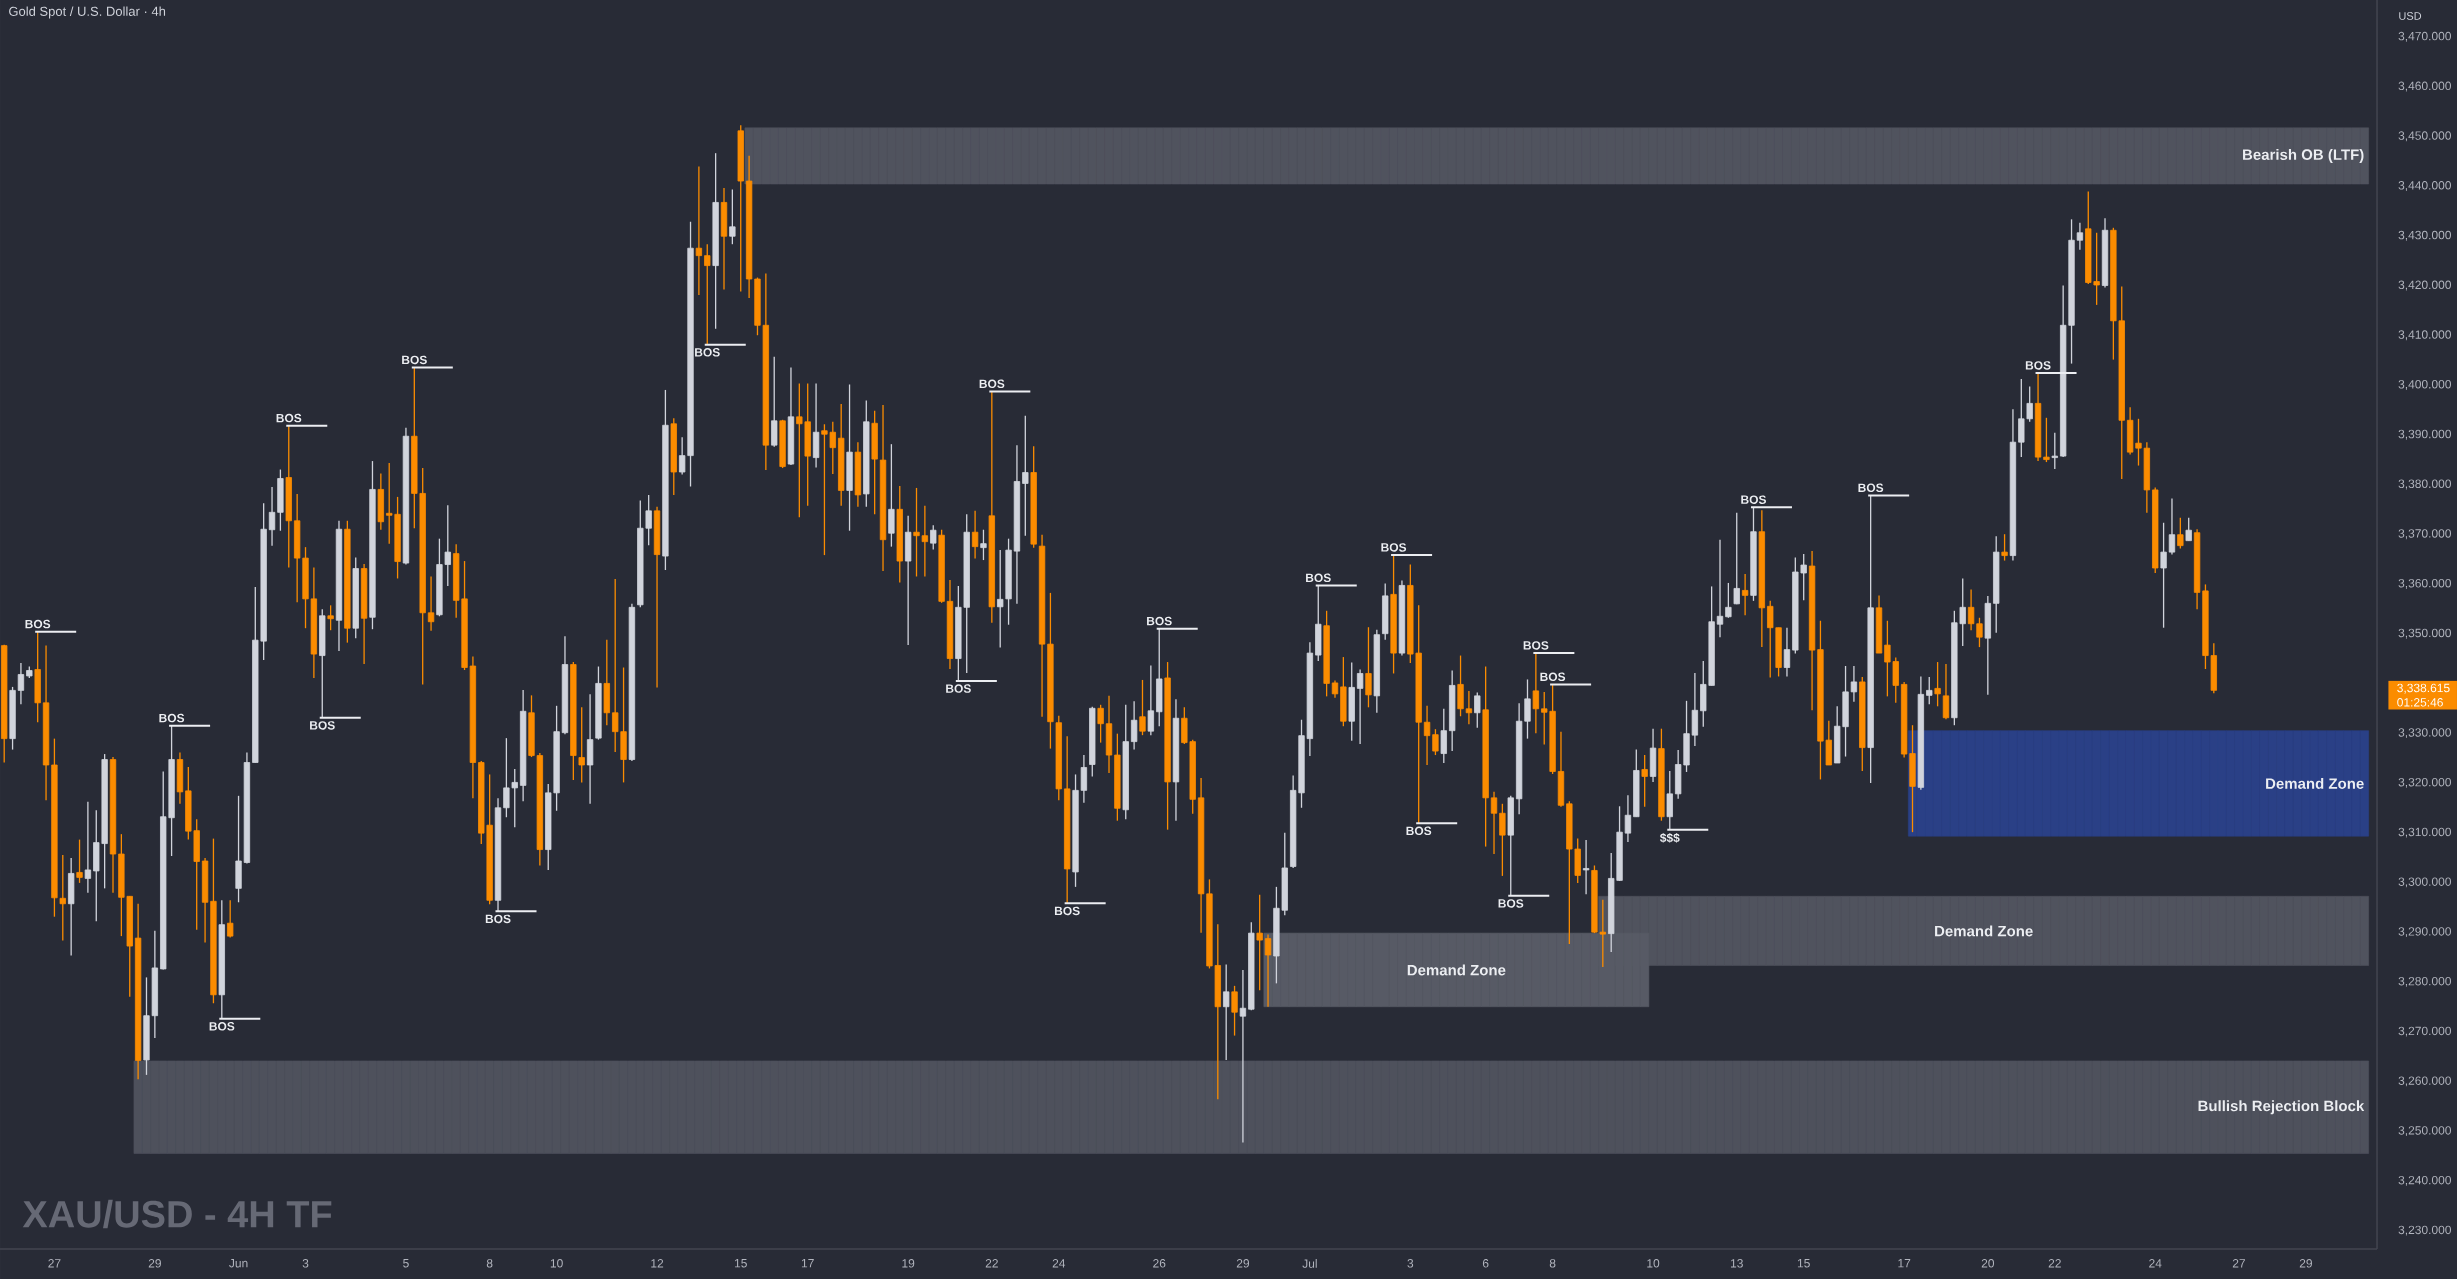 The image size is (2457, 1279). I want to click on y-axis-title: USD, so click(2410, 16).